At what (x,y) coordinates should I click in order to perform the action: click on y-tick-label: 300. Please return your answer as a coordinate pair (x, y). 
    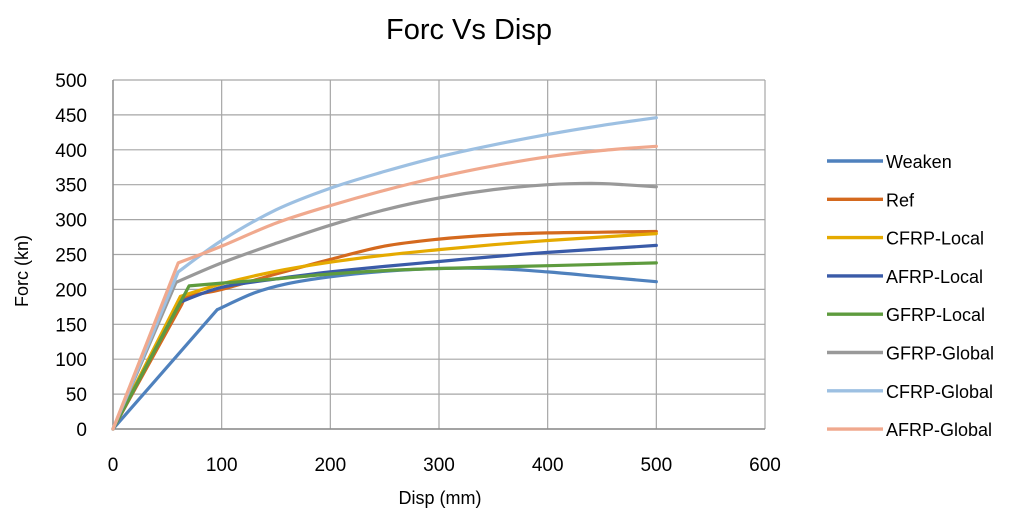
    Looking at the image, I should click on (71, 221).